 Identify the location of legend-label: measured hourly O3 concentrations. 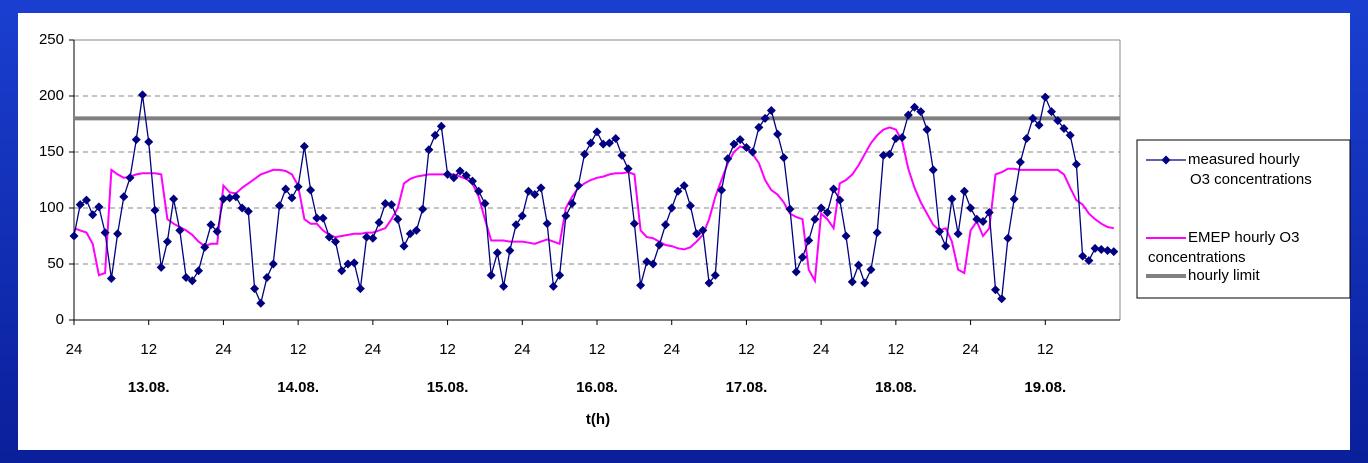
(1250, 169).